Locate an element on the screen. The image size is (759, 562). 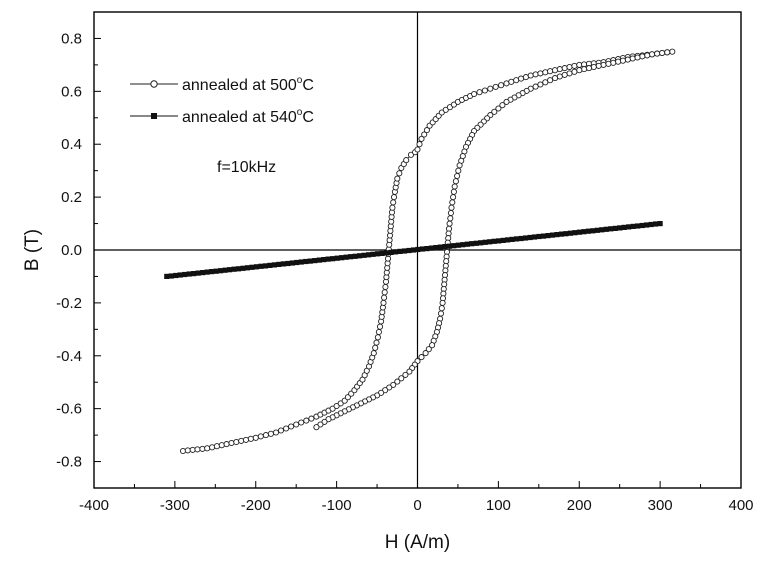
legend-label-500c: annealed at 500oC is located at coordinates (248, 84).